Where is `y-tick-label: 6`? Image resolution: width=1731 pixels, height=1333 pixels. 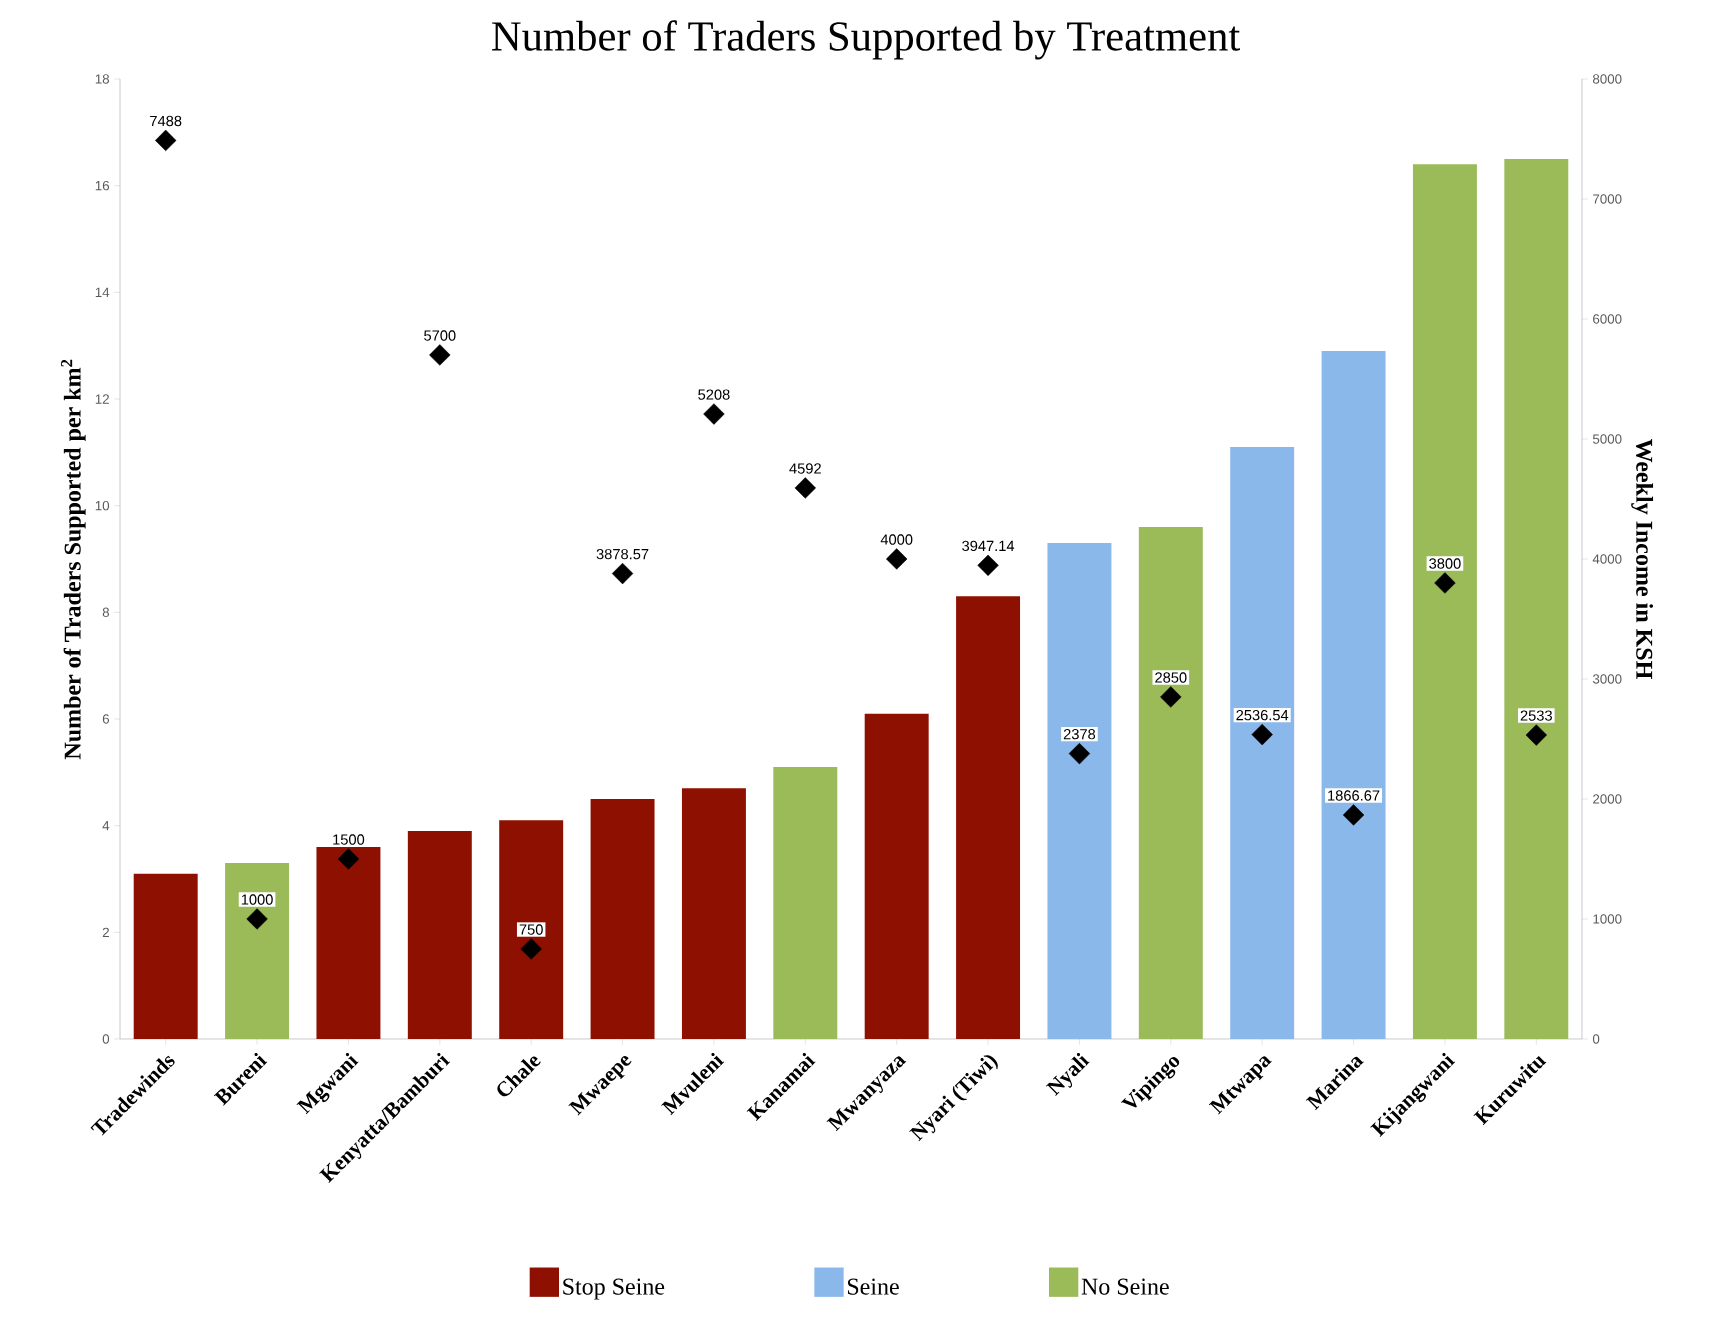
y-tick-label: 6 is located at coordinates (106, 719).